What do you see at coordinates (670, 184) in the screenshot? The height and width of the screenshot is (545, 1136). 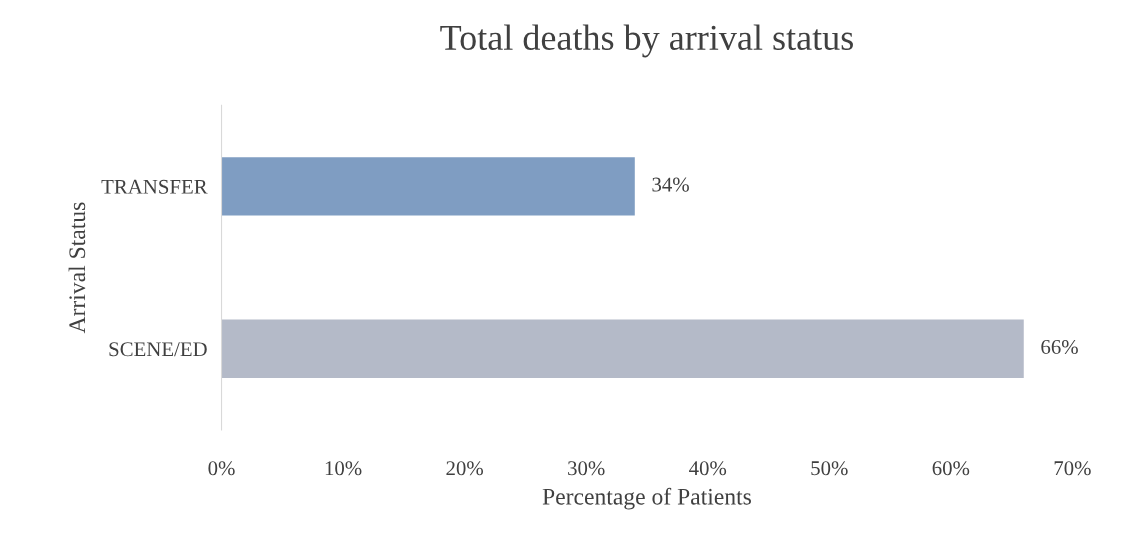 I see `data-label: 34%` at bounding box center [670, 184].